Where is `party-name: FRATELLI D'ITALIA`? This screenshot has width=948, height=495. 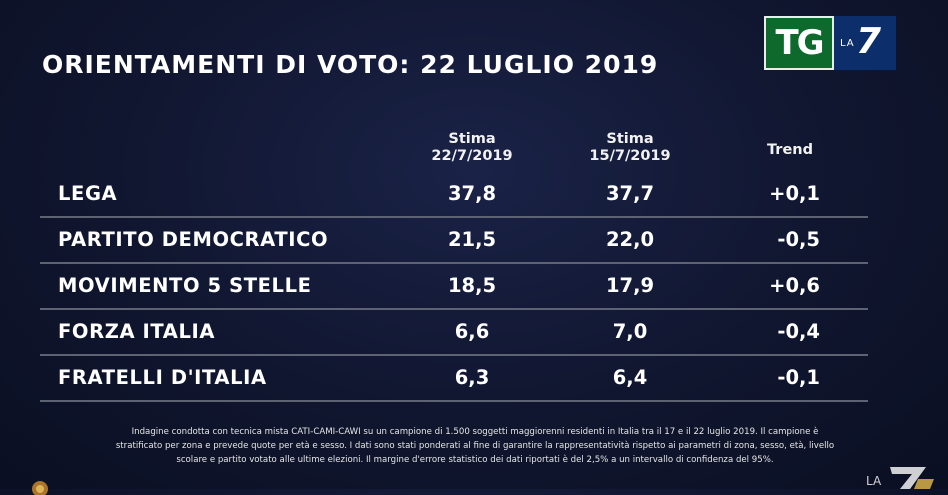
party-name: FRATELLI D'ITALIA is located at coordinates (162, 377).